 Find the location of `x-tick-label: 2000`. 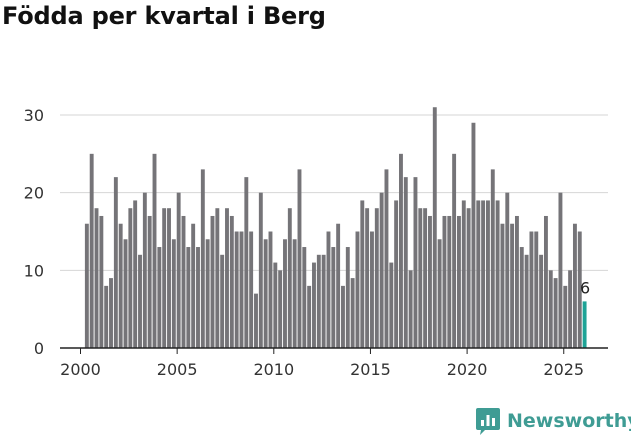

x-tick-label: 2000 is located at coordinates (80, 369).